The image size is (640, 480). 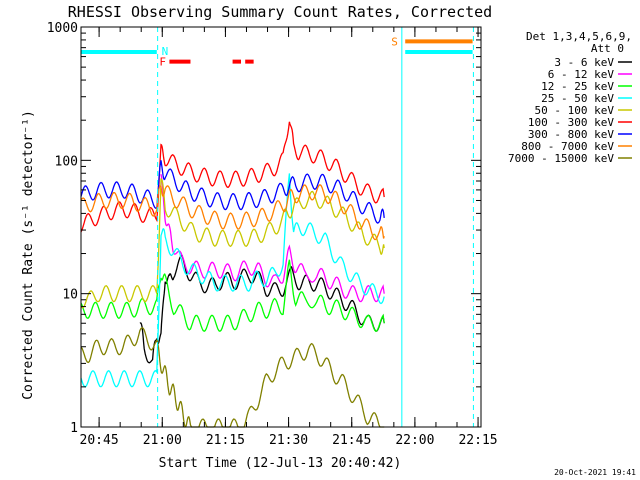 What do you see at coordinates (577, 86) in the screenshot?
I see `legend-label-3: 12 - 25 keV` at bounding box center [577, 86].